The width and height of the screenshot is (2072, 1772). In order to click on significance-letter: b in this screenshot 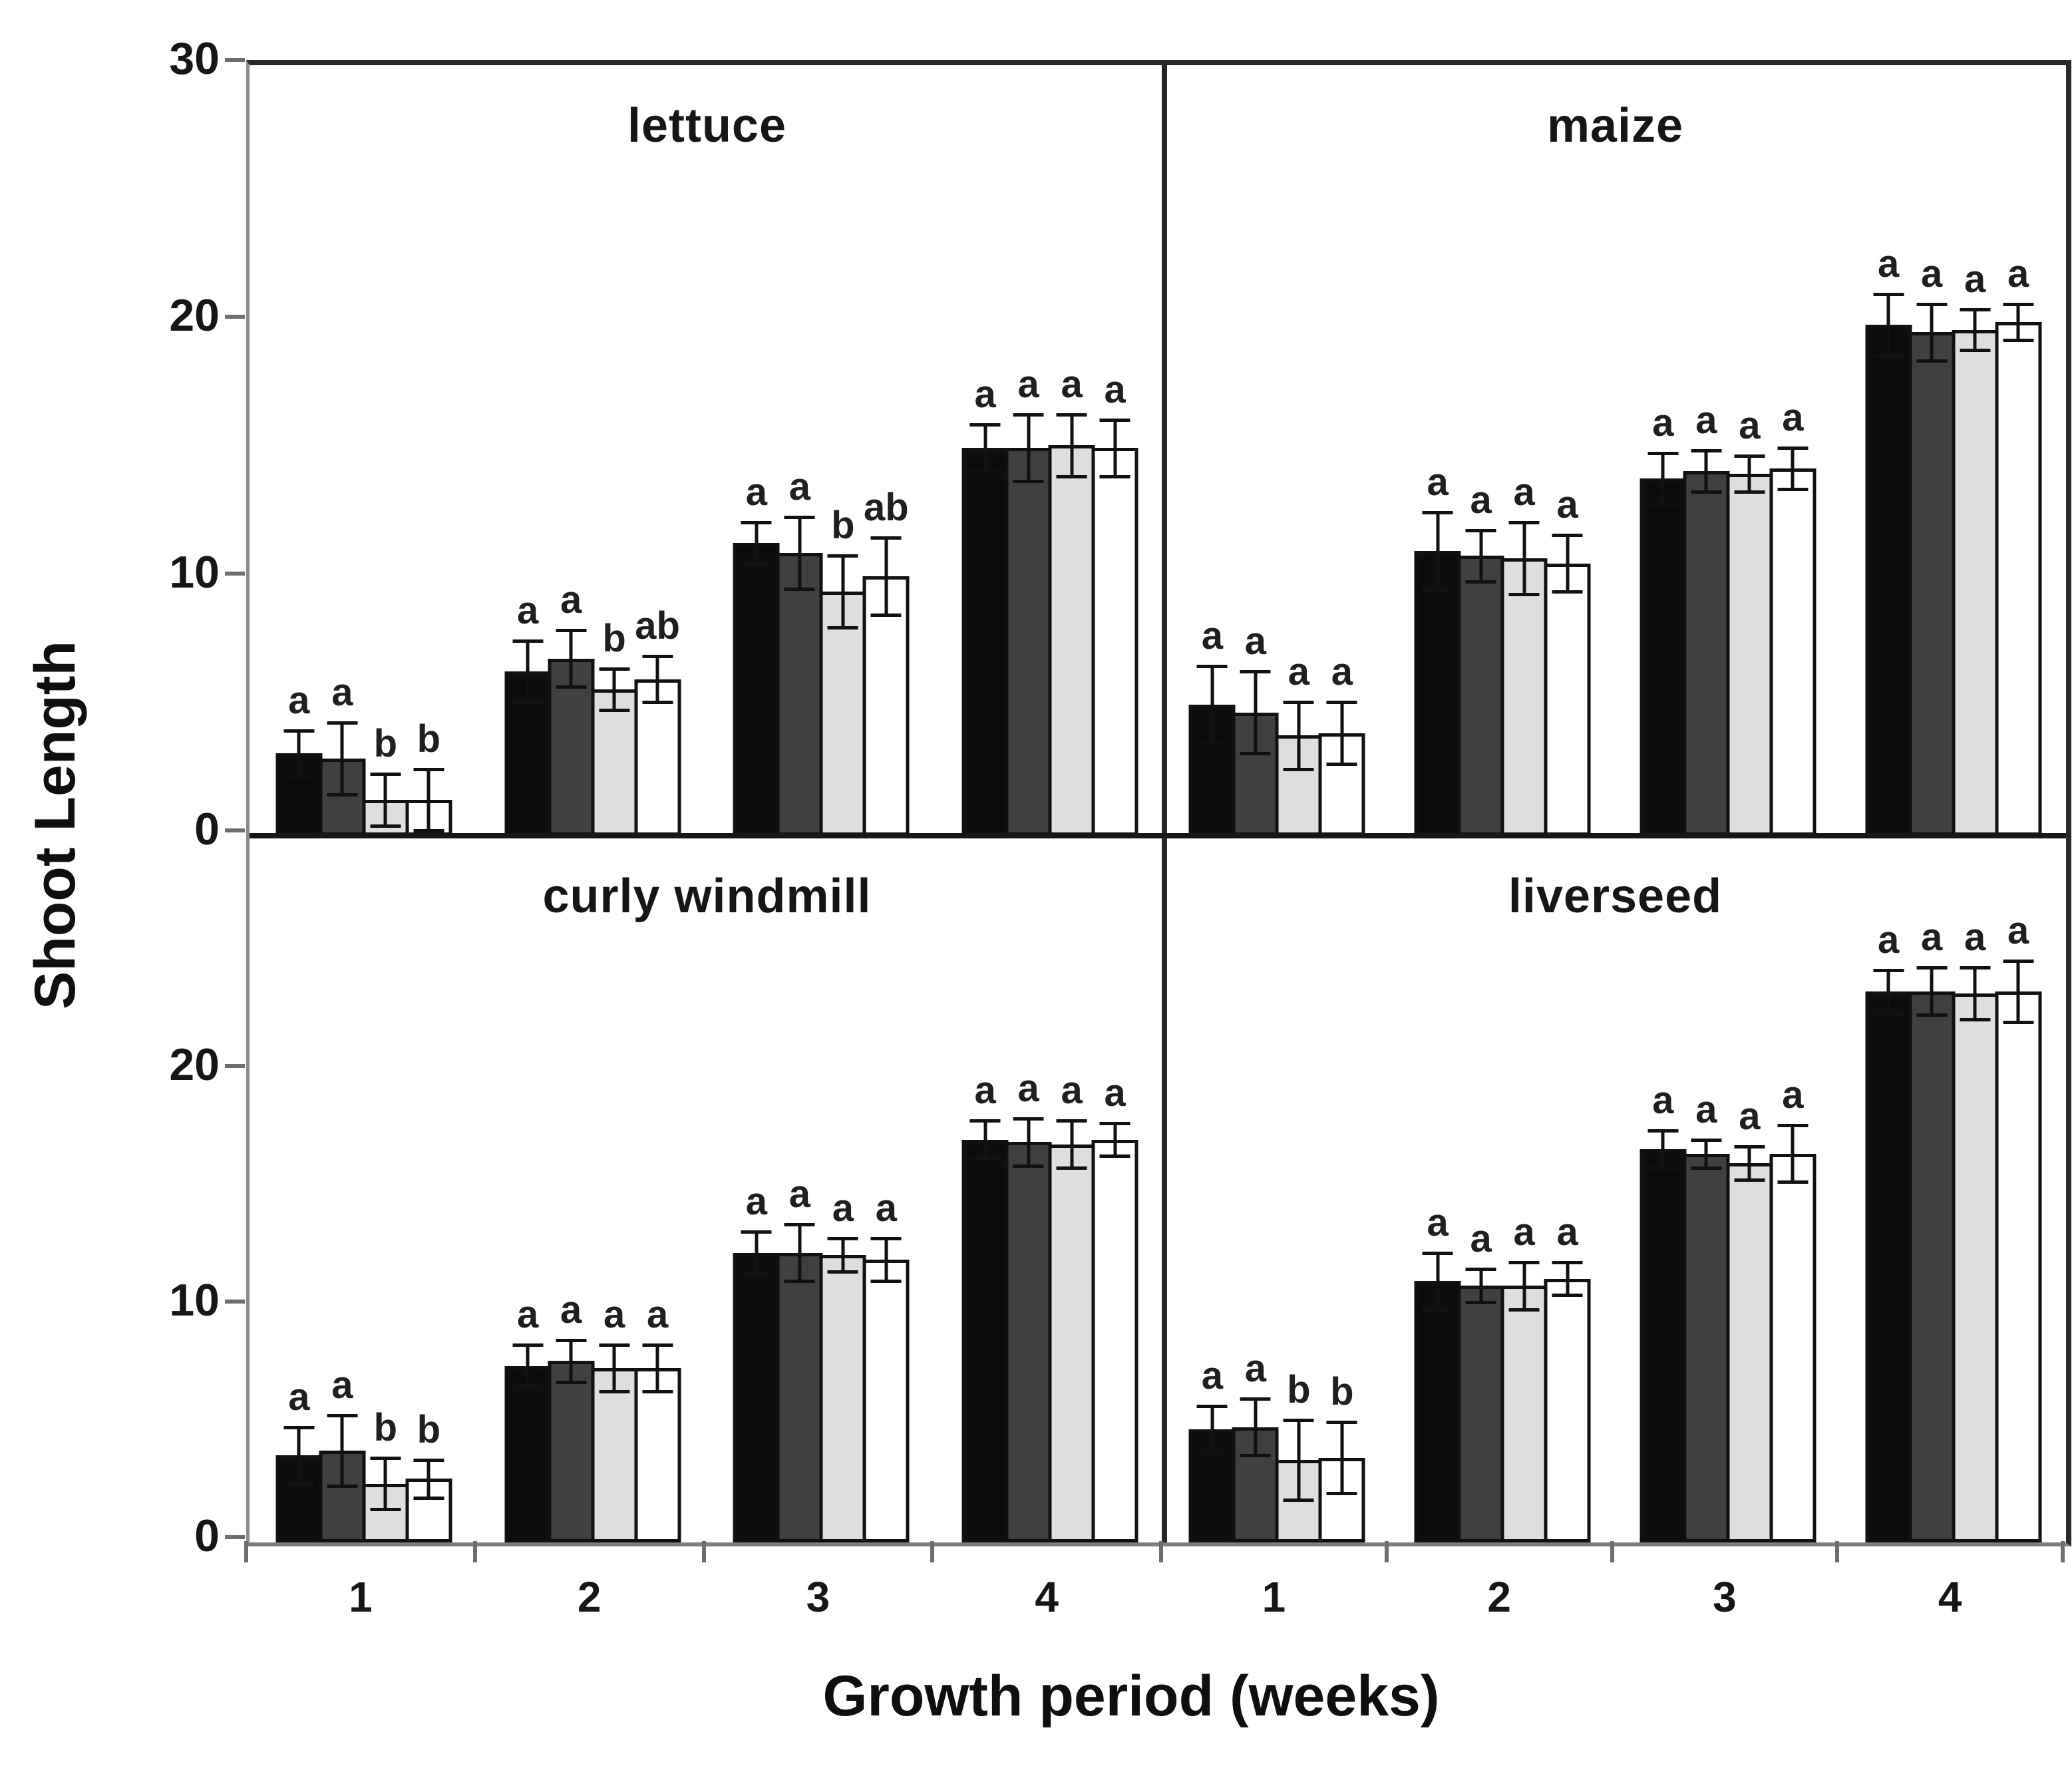, I will do `click(1342, 1392)`.